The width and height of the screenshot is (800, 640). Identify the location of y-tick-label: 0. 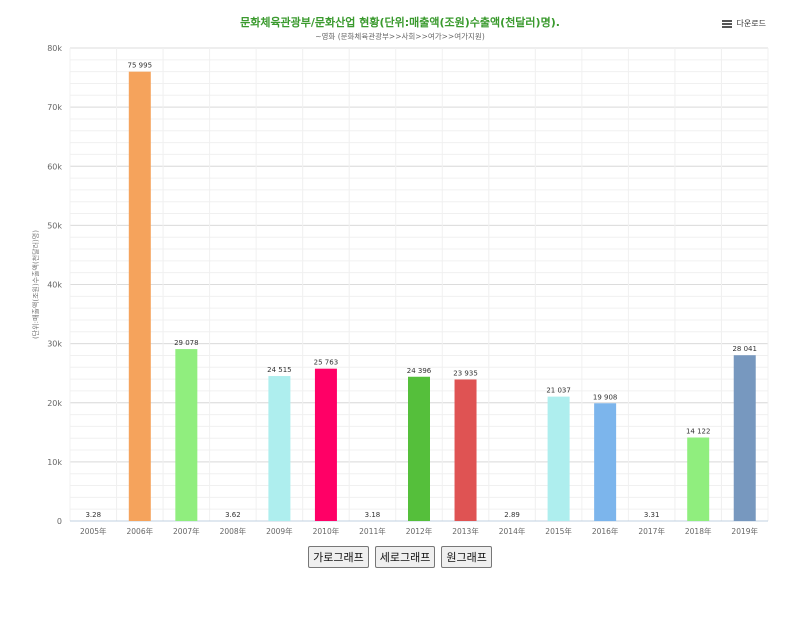
(59, 521).